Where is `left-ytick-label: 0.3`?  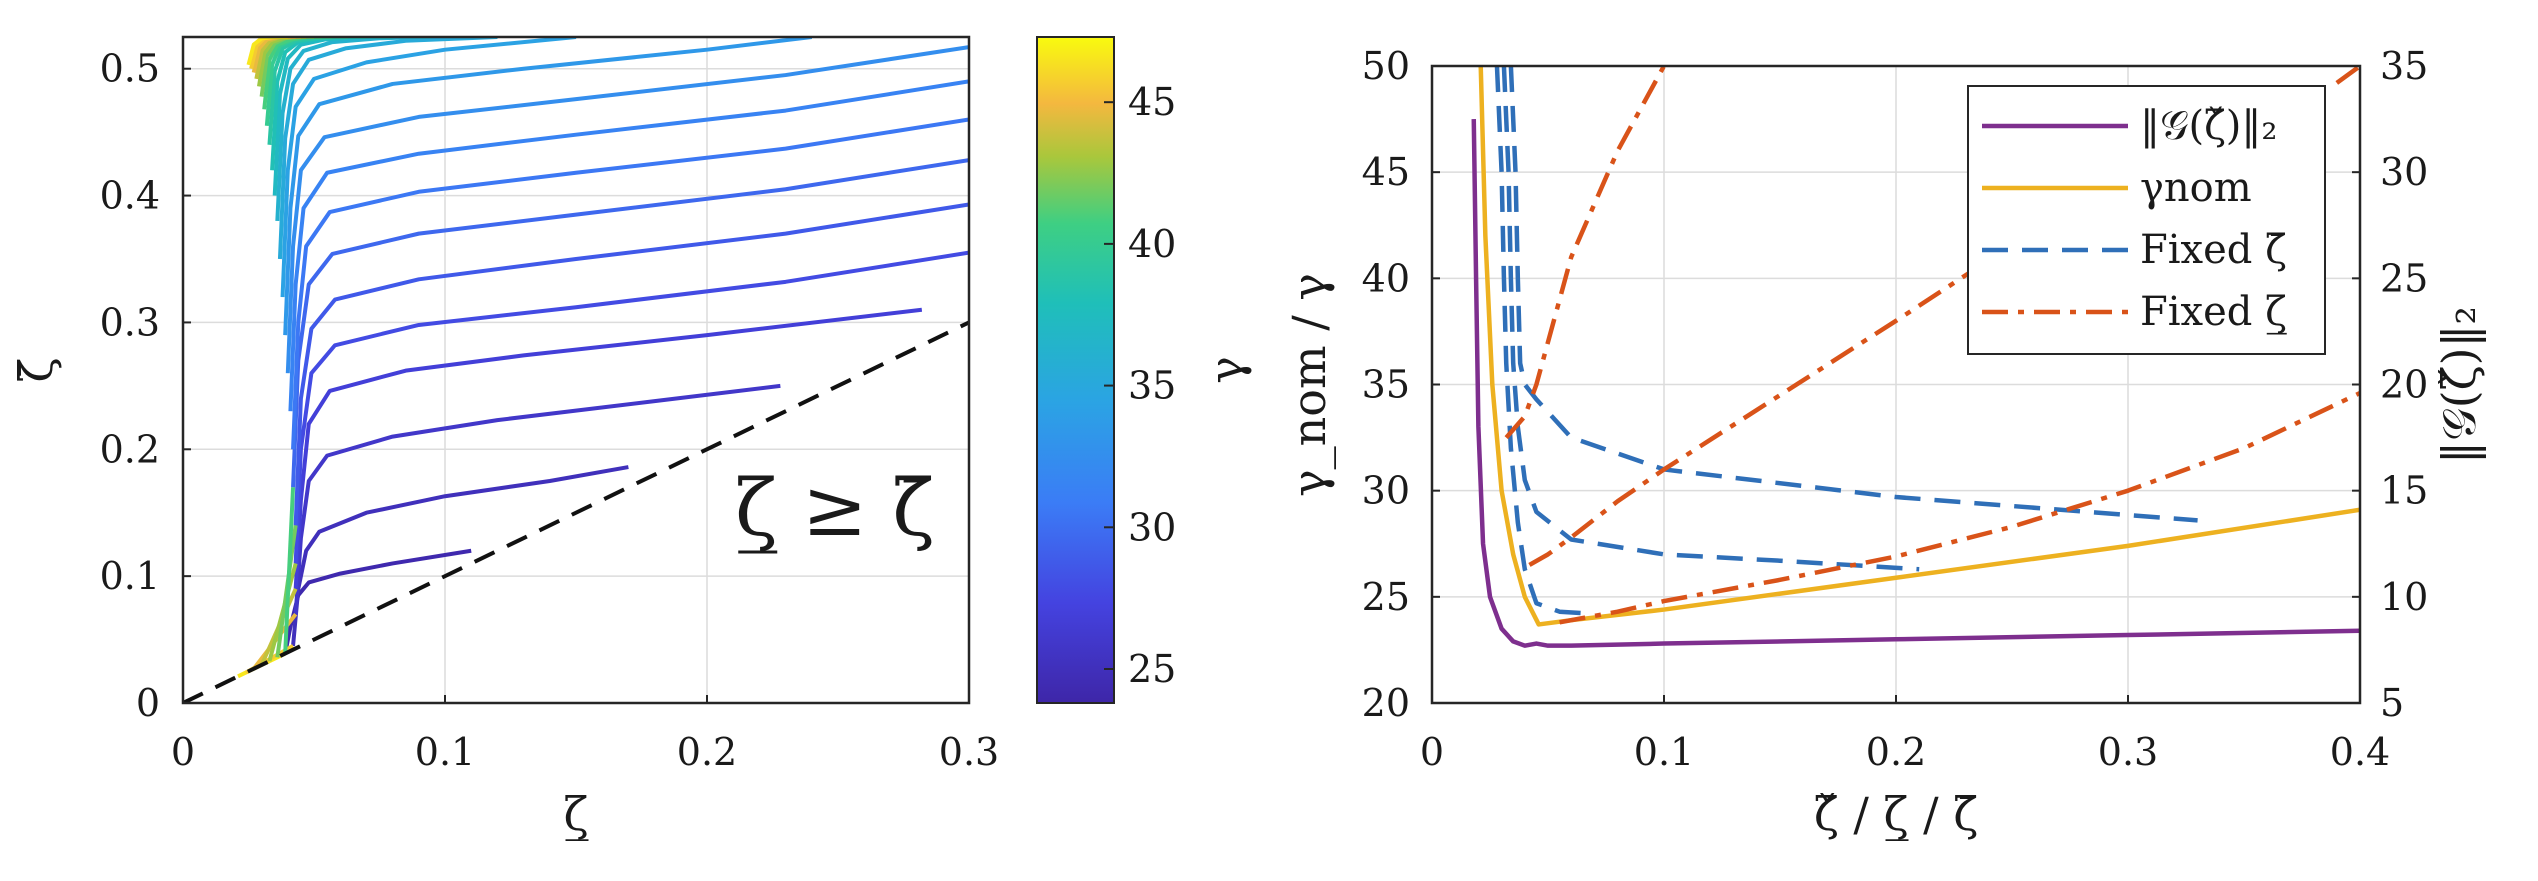
left-ytick-label: 0.3 is located at coordinates (130, 322).